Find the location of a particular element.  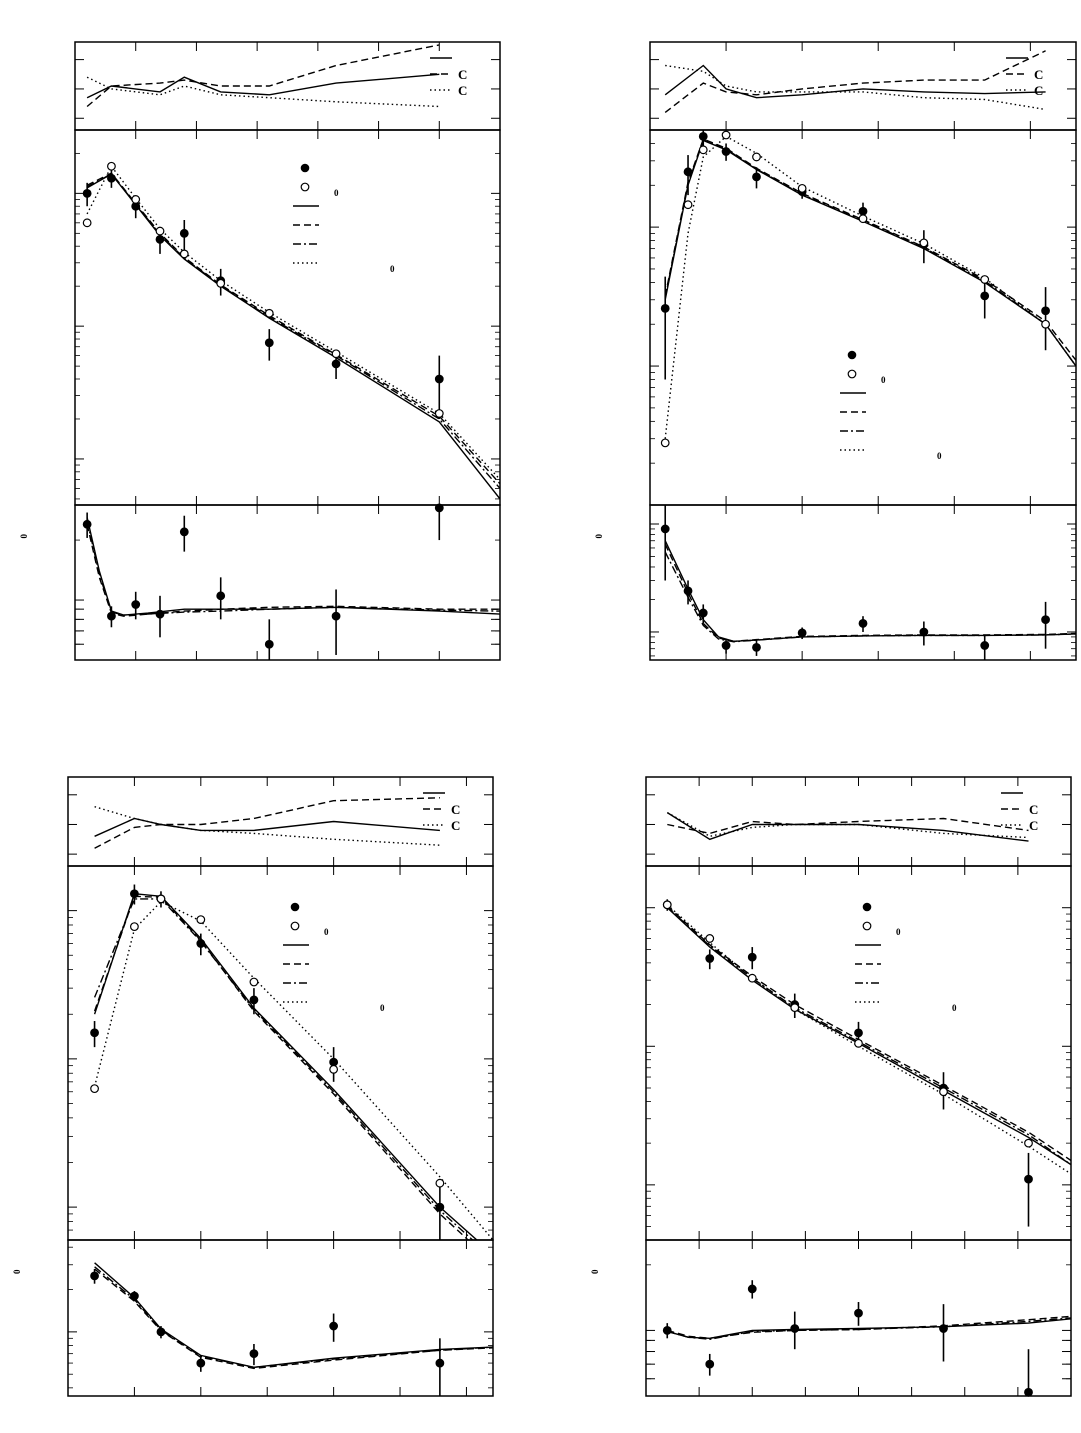

chart-2-middle-series-dashdot is located at coordinates (870, 252).